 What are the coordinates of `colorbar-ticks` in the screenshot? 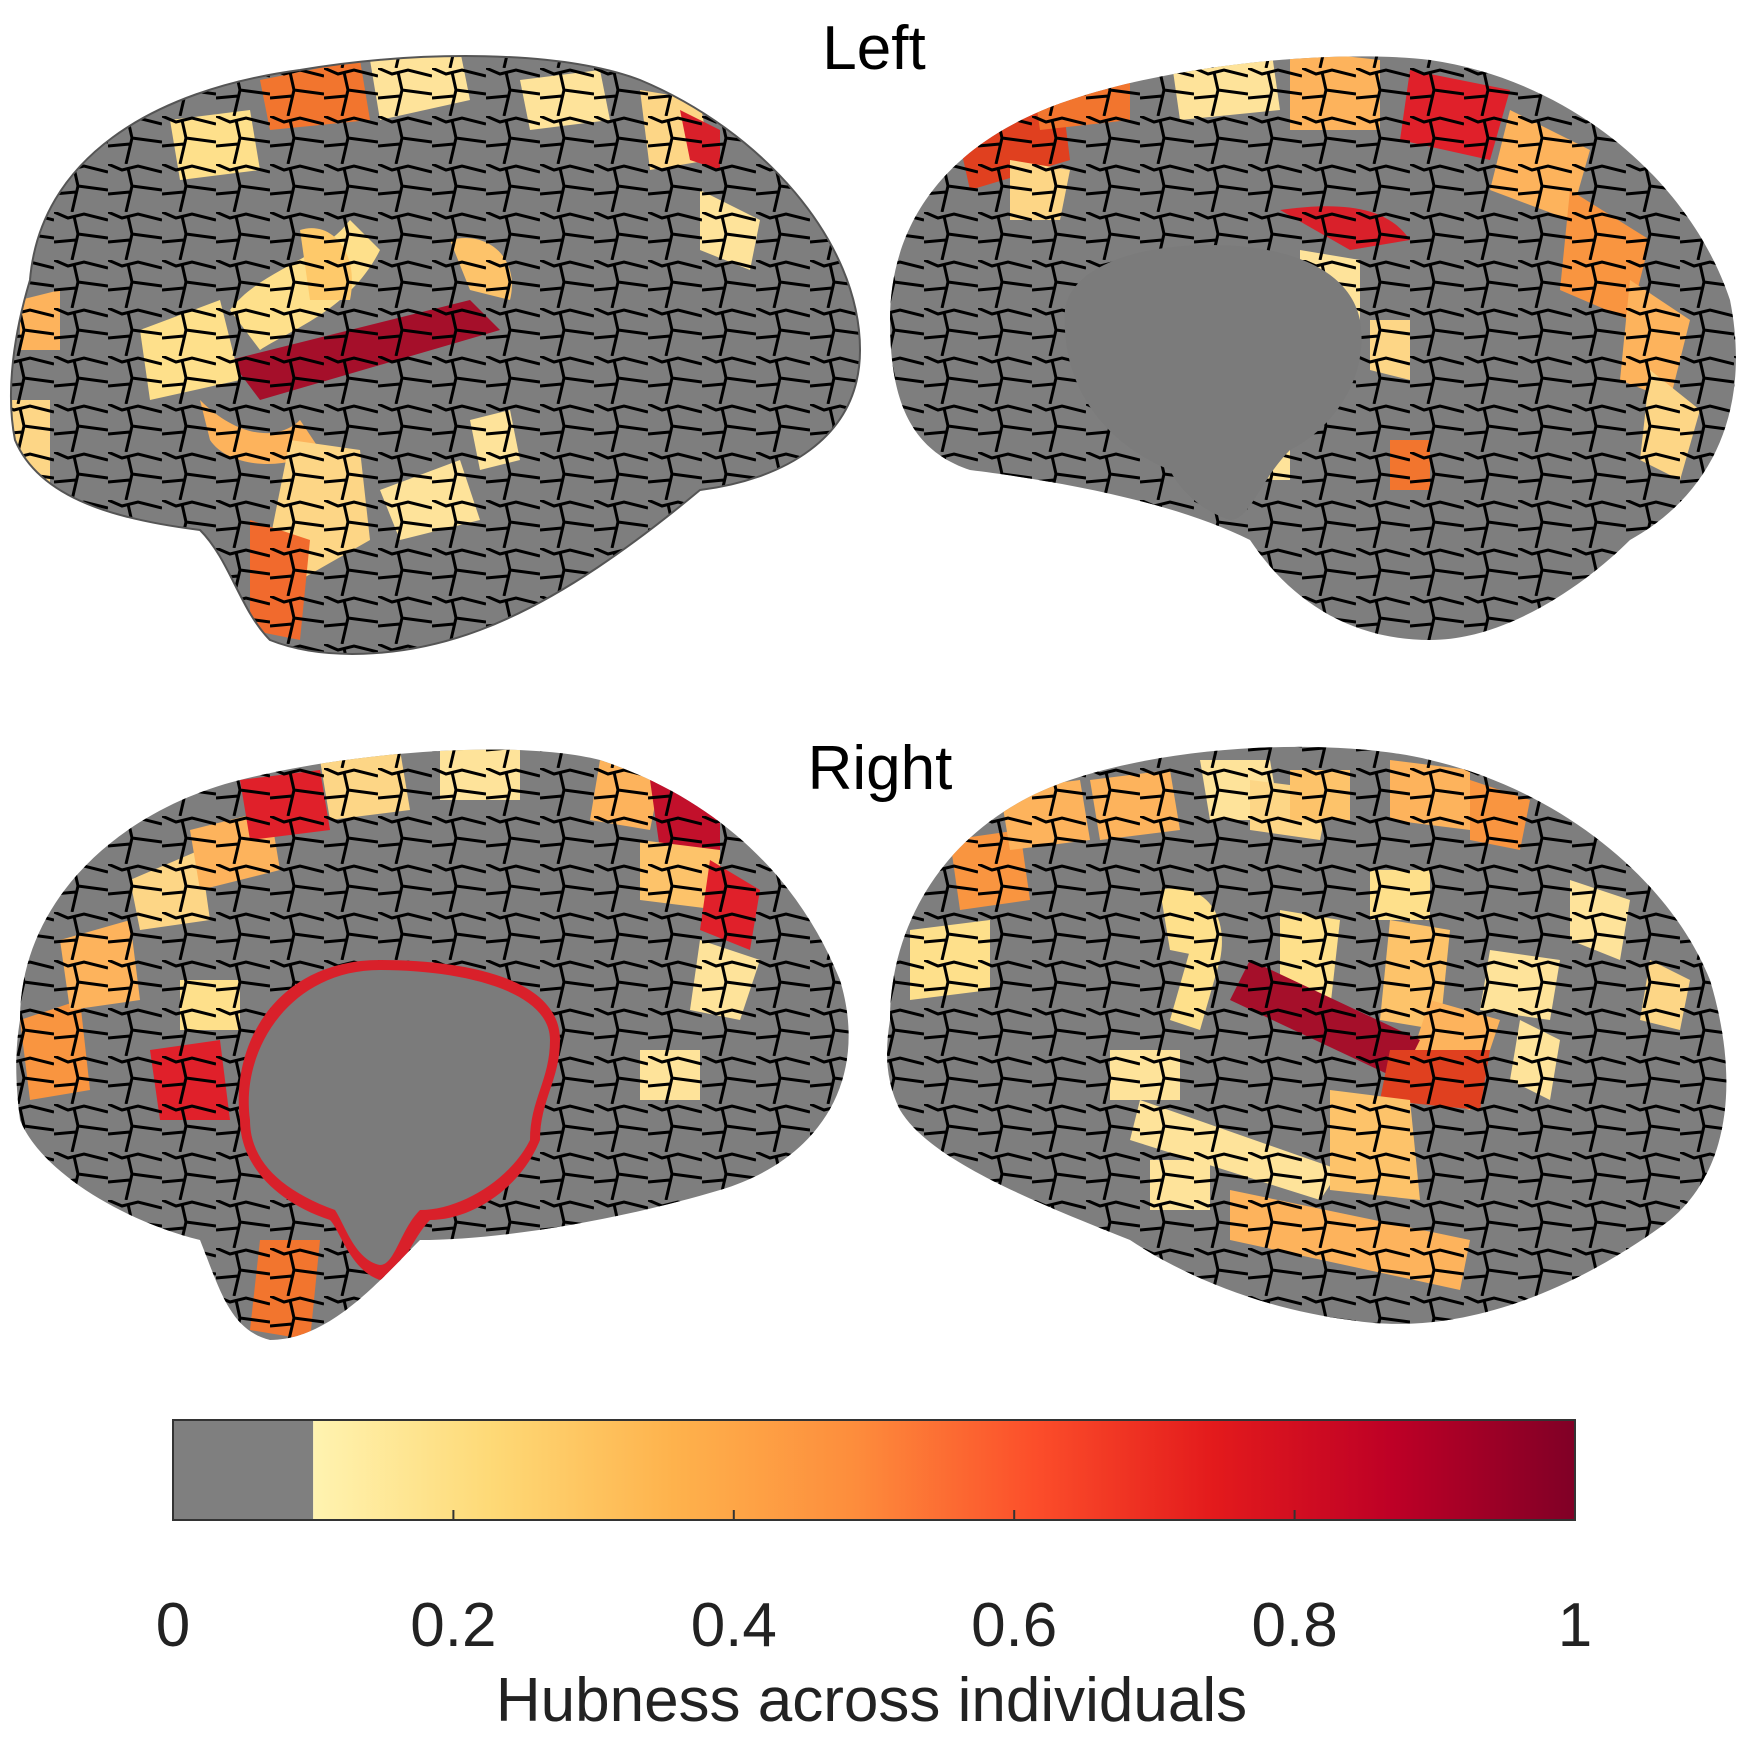 It's located at (874, 1515).